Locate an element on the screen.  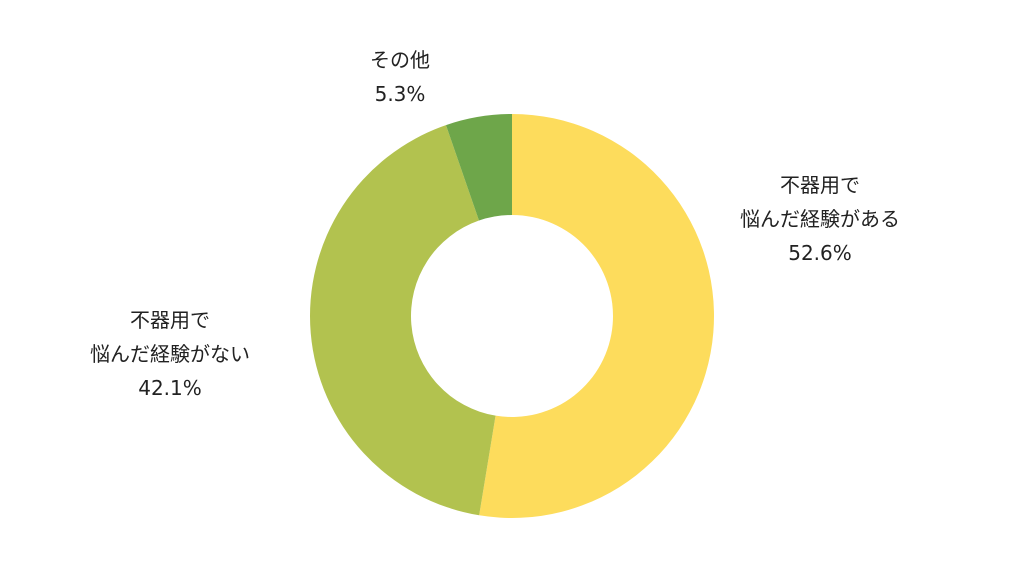
slice-label: その他 5.3% is located at coordinates (400, 77).